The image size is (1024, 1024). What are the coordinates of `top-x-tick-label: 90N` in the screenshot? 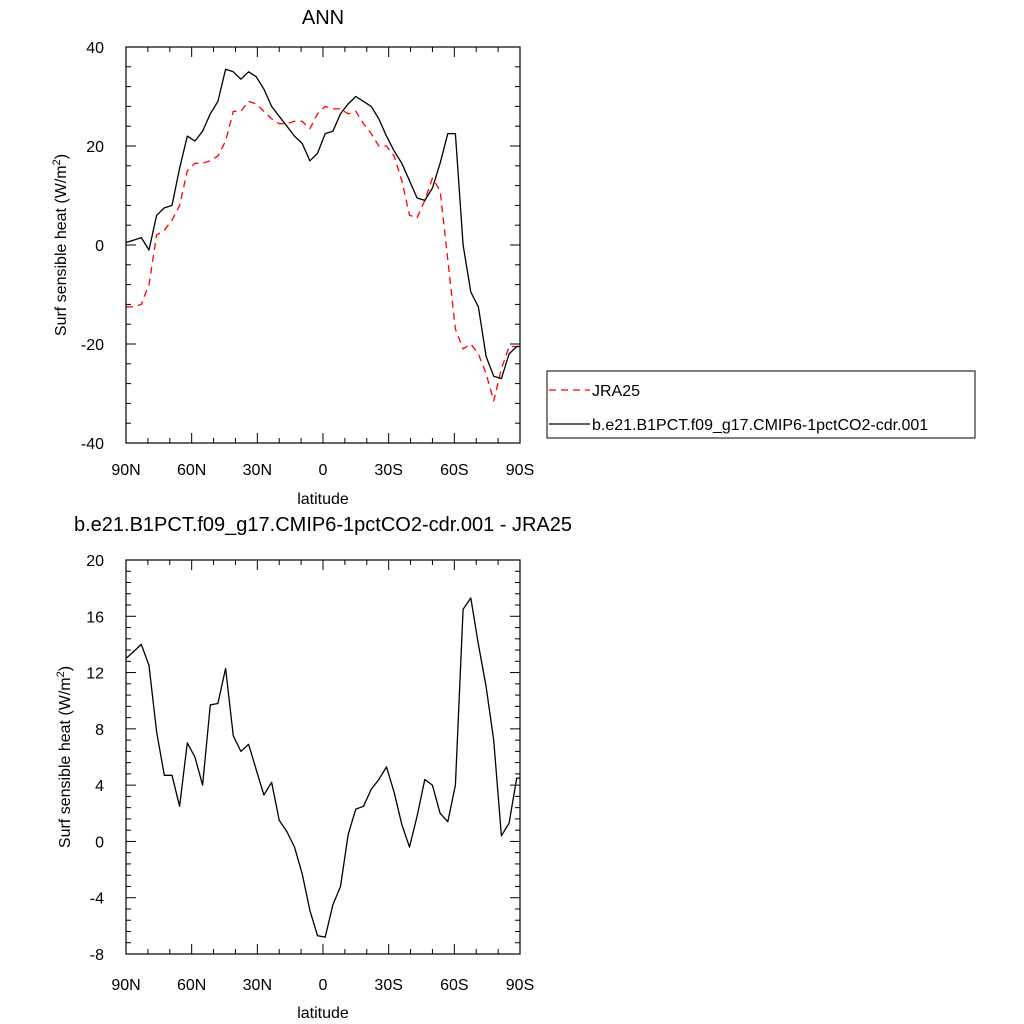 It's located at (125, 470).